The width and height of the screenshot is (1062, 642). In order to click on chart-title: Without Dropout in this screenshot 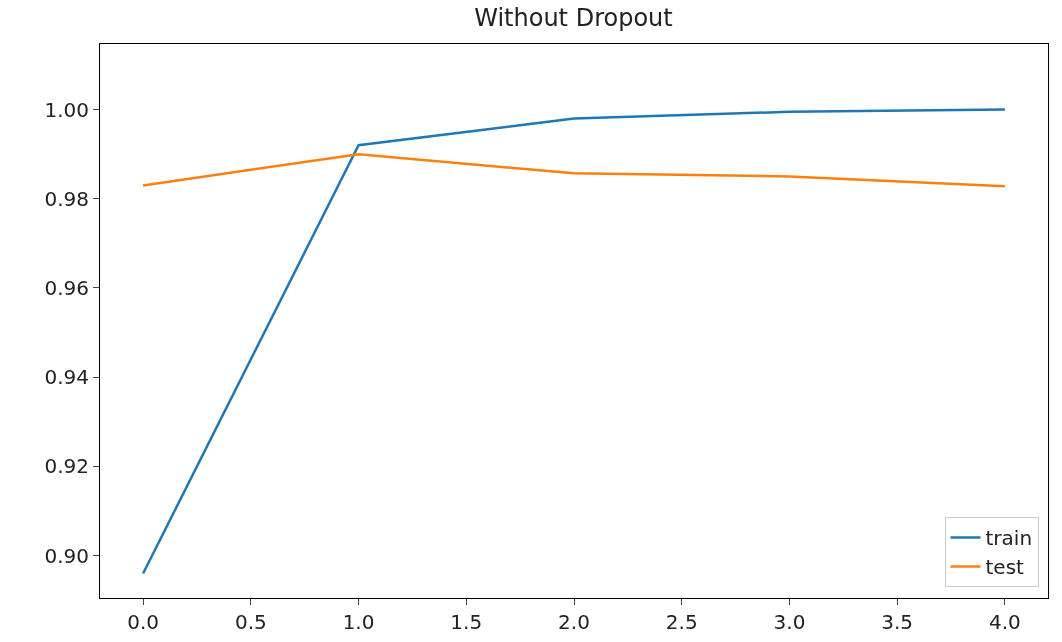, I will do `click(573, 18)`.